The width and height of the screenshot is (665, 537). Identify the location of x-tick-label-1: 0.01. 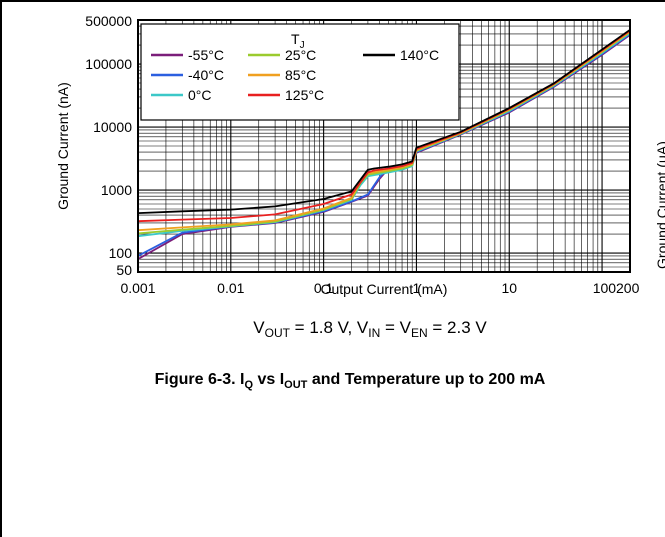
(230, 288).